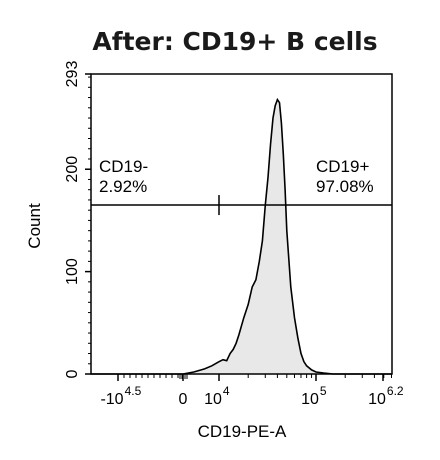  What do you see at coordinates (345, 186) in the screenshot?
I see `gate-positive-percent: 97.08%` at bounding box center [345, 186].